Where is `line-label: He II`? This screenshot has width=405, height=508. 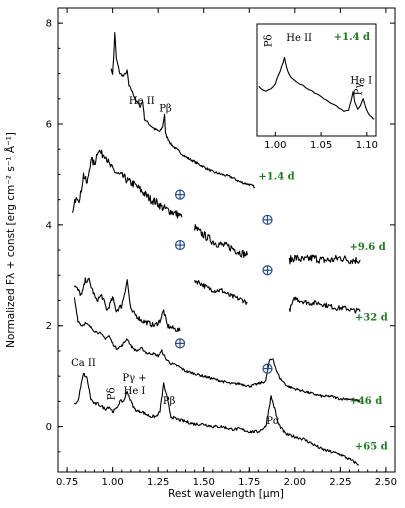
line-label: He II is located at coordinates (142, 101).